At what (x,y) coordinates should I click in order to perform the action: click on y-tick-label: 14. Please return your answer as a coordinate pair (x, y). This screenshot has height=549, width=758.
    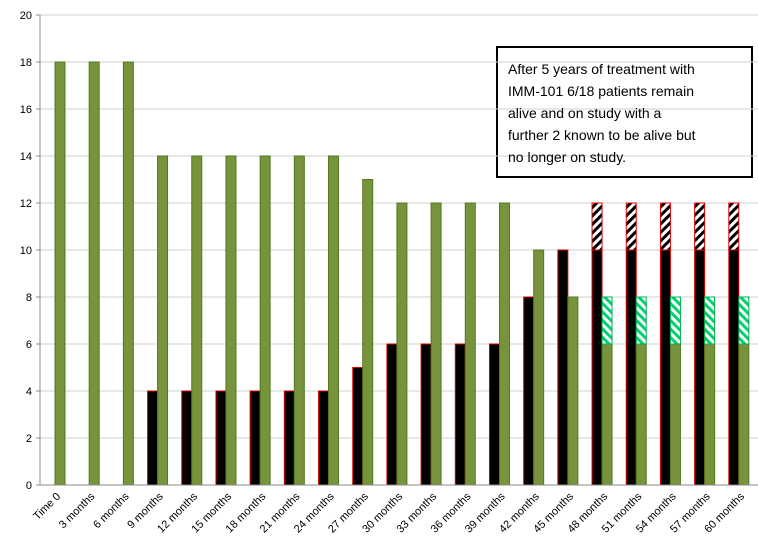
    Looking at the image, I should click on (26, 157).